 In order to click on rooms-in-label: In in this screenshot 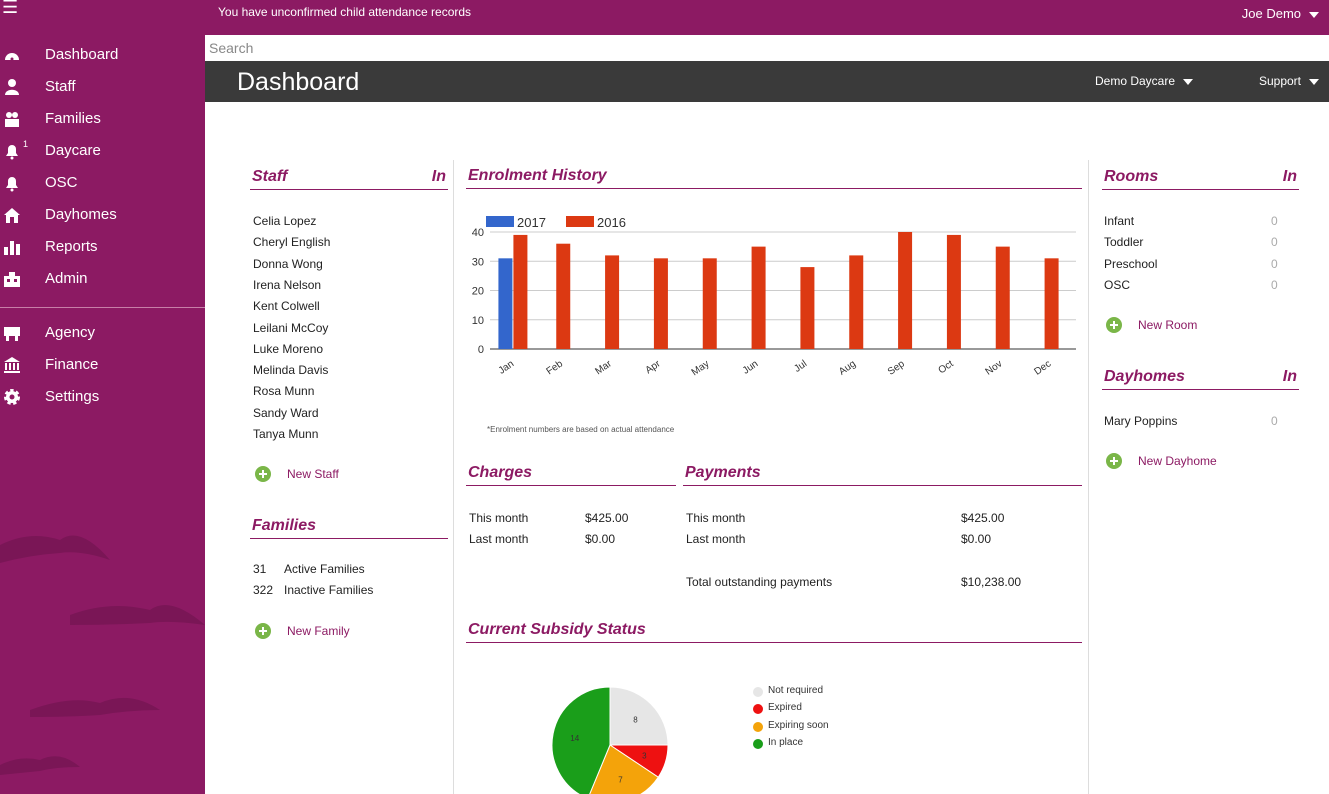, I will do `click(1289, 176)`.